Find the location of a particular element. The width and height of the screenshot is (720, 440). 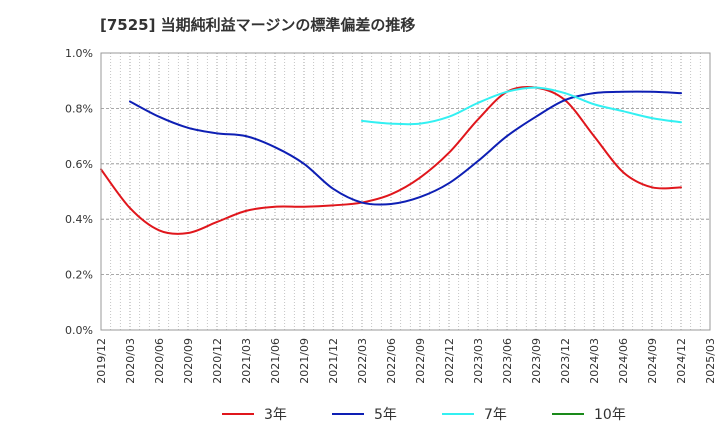

chart-title: [7525] 当期純利益マージンの標準偏差の推移 is located at coordinates (258, 25).